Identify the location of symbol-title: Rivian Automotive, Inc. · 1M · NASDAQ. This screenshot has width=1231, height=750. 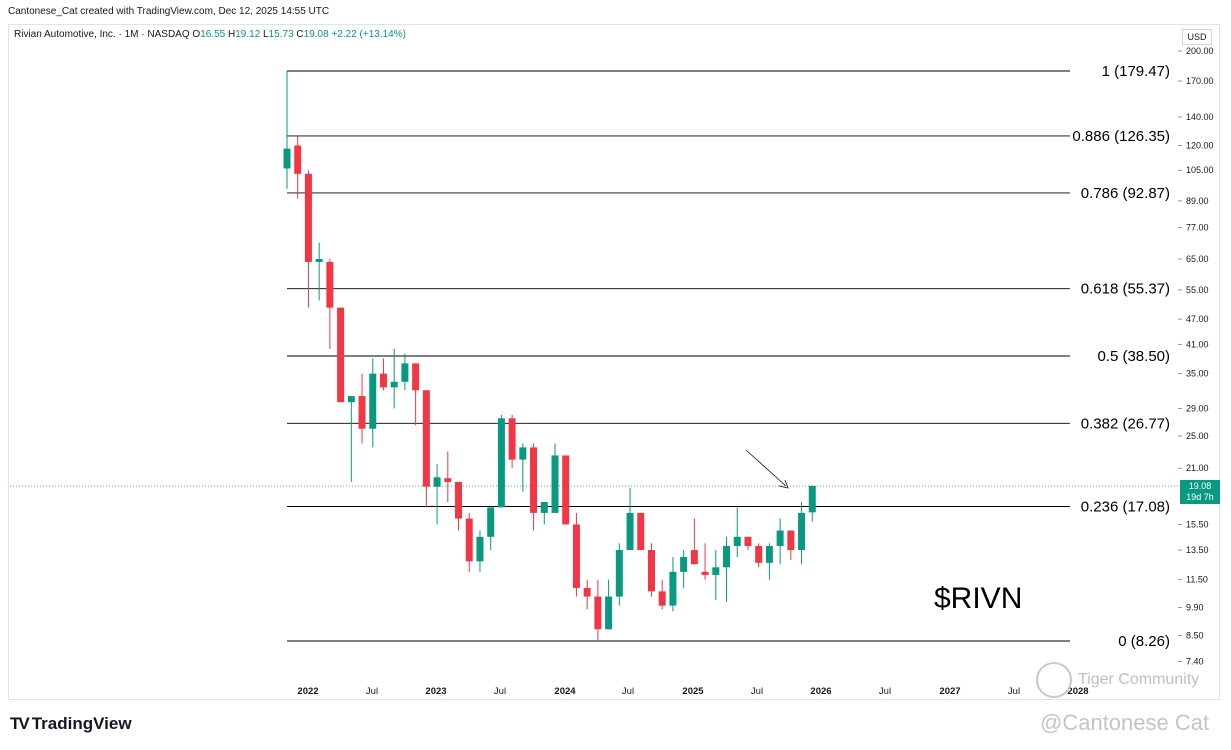
(102, 34).